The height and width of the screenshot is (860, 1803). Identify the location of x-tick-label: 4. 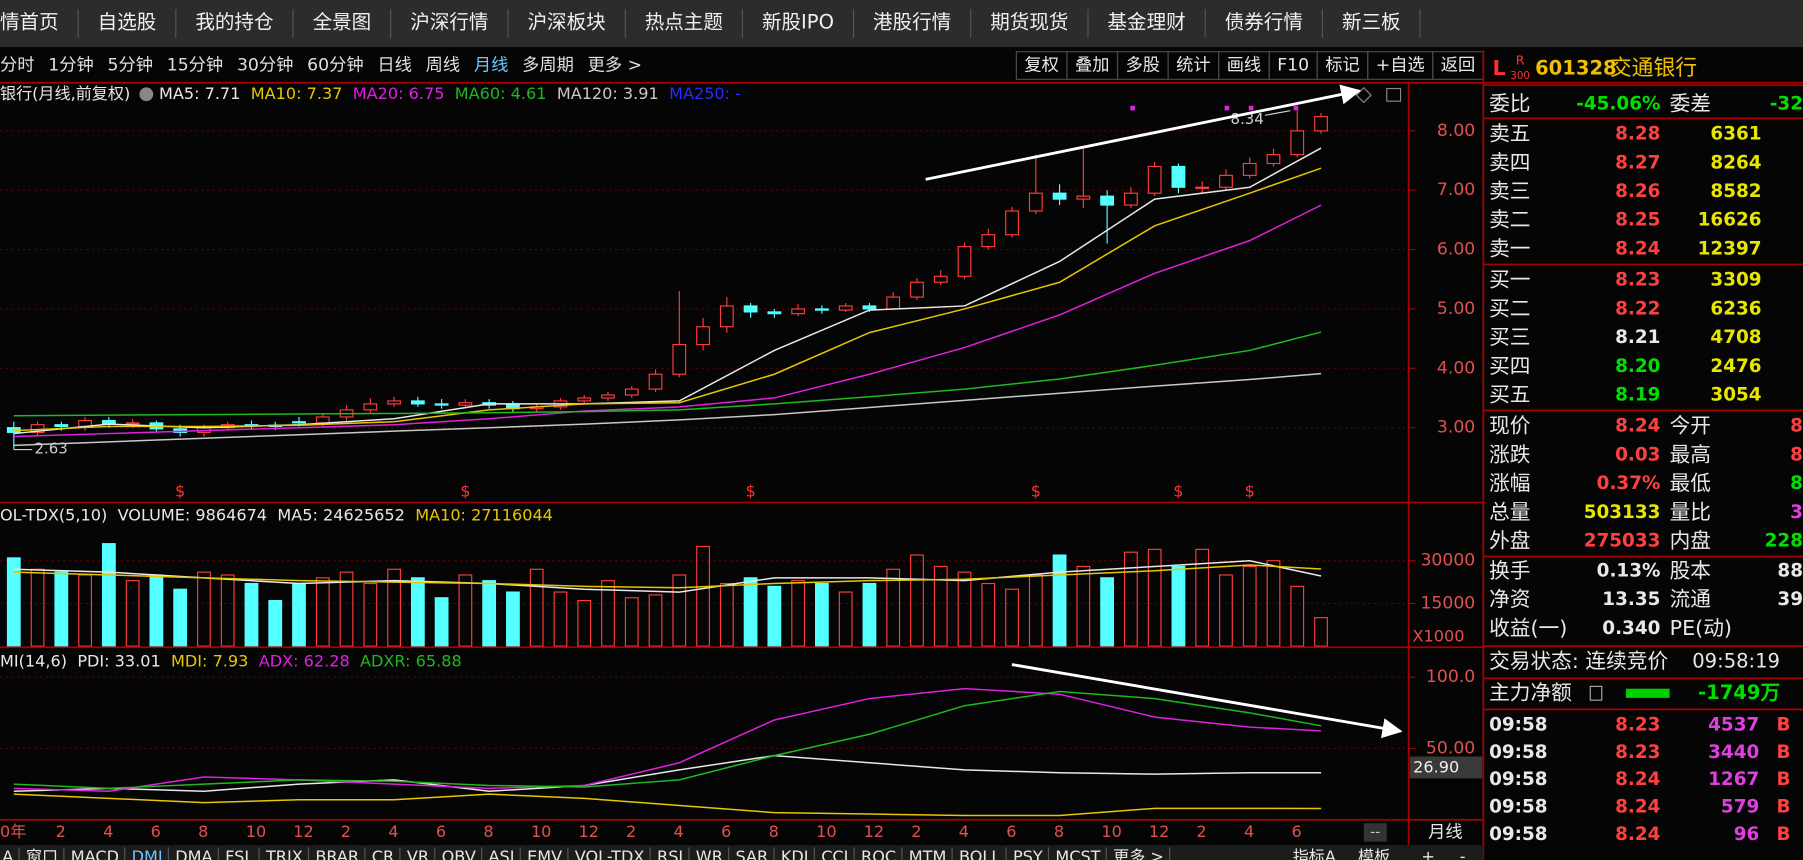
(108, 831).